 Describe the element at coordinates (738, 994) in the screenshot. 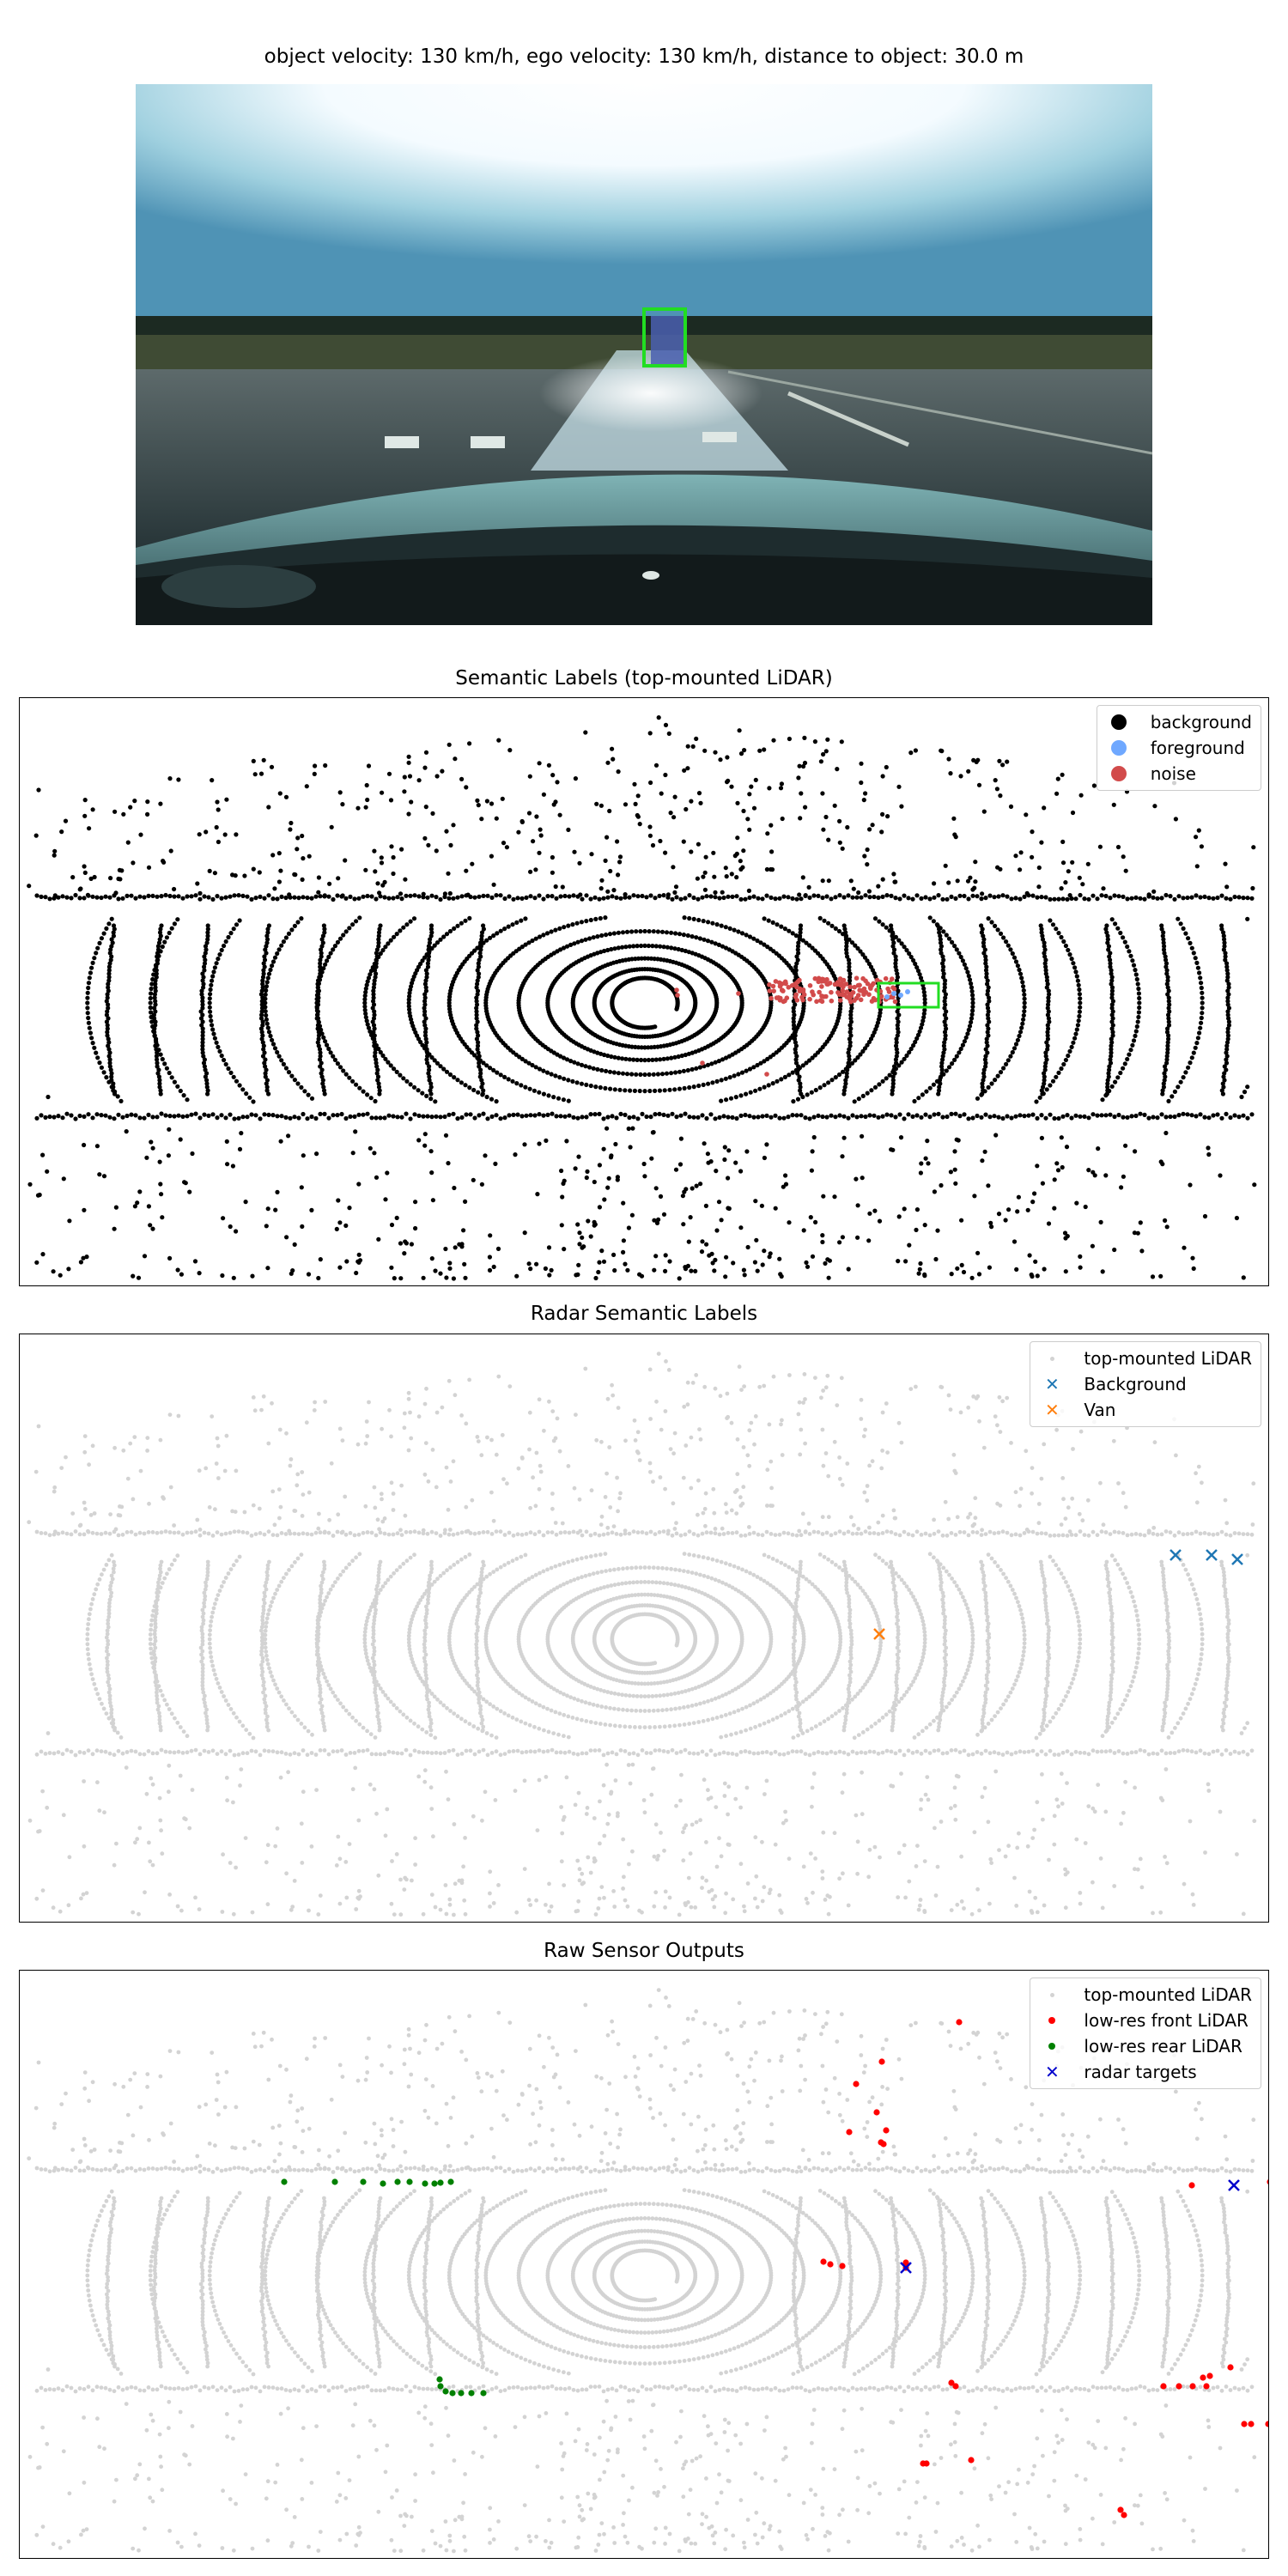

I see `noise-points-point` at that location.